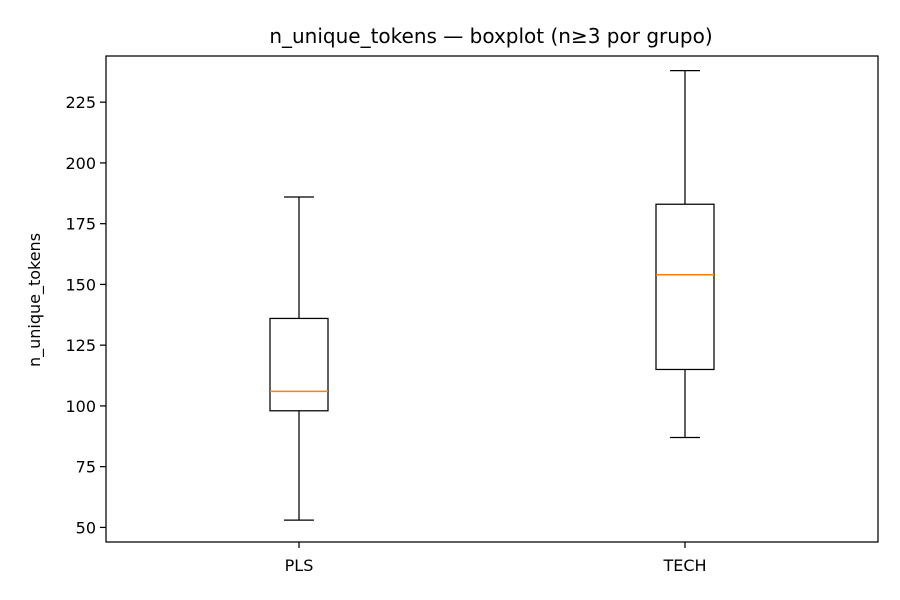  Describe the element at coordinates (80, 284) in the screenshot. I see `y-tick-label: 150` at that location.